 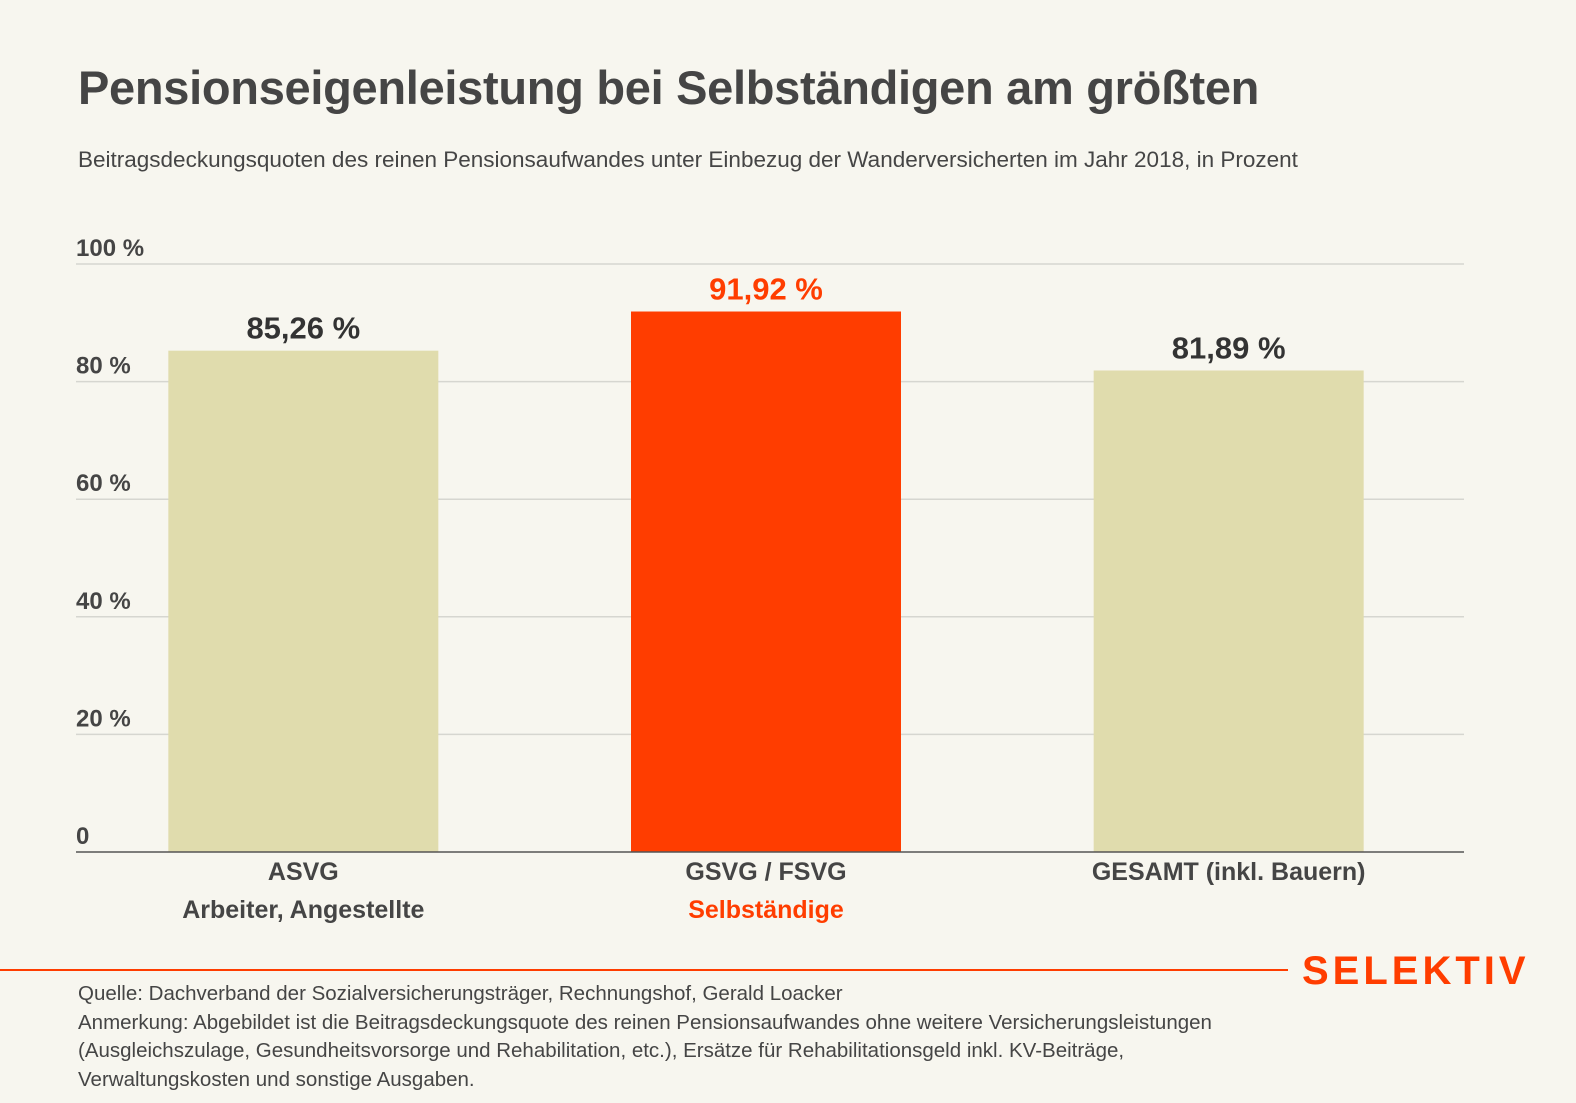 What do you see at coordinates (103, 483) in the screenshot?
I see `y-tick-label: 60 %` at bounding box center [103, 483].